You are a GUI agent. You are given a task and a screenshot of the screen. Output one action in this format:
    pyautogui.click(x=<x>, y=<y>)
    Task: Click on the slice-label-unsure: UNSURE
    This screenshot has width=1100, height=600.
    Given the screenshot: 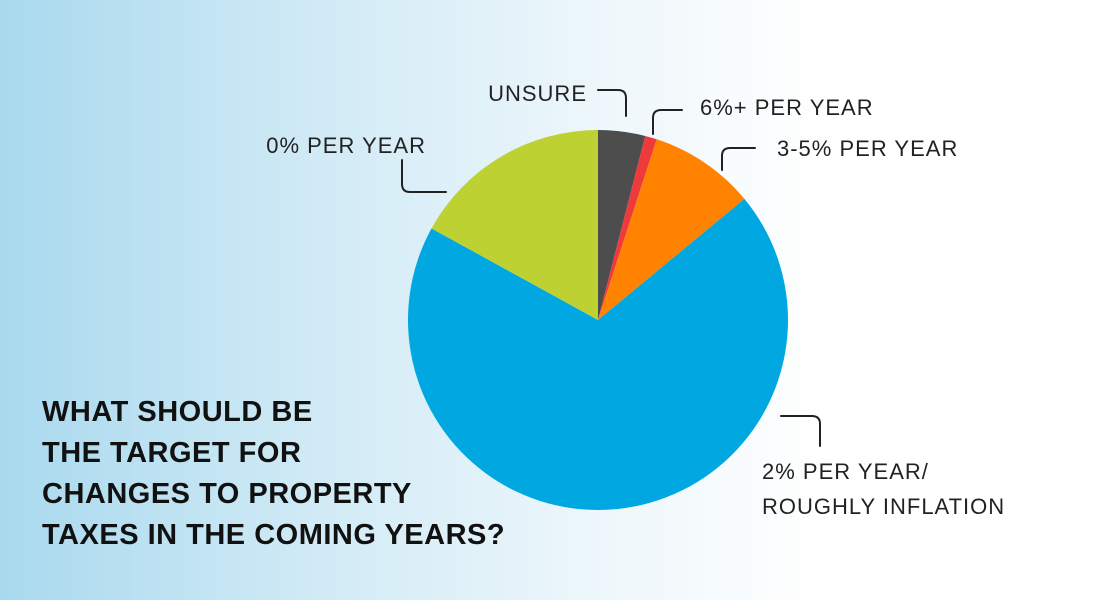 What is the action you would take?
    pyautogui.click(x=537, y=93)
    